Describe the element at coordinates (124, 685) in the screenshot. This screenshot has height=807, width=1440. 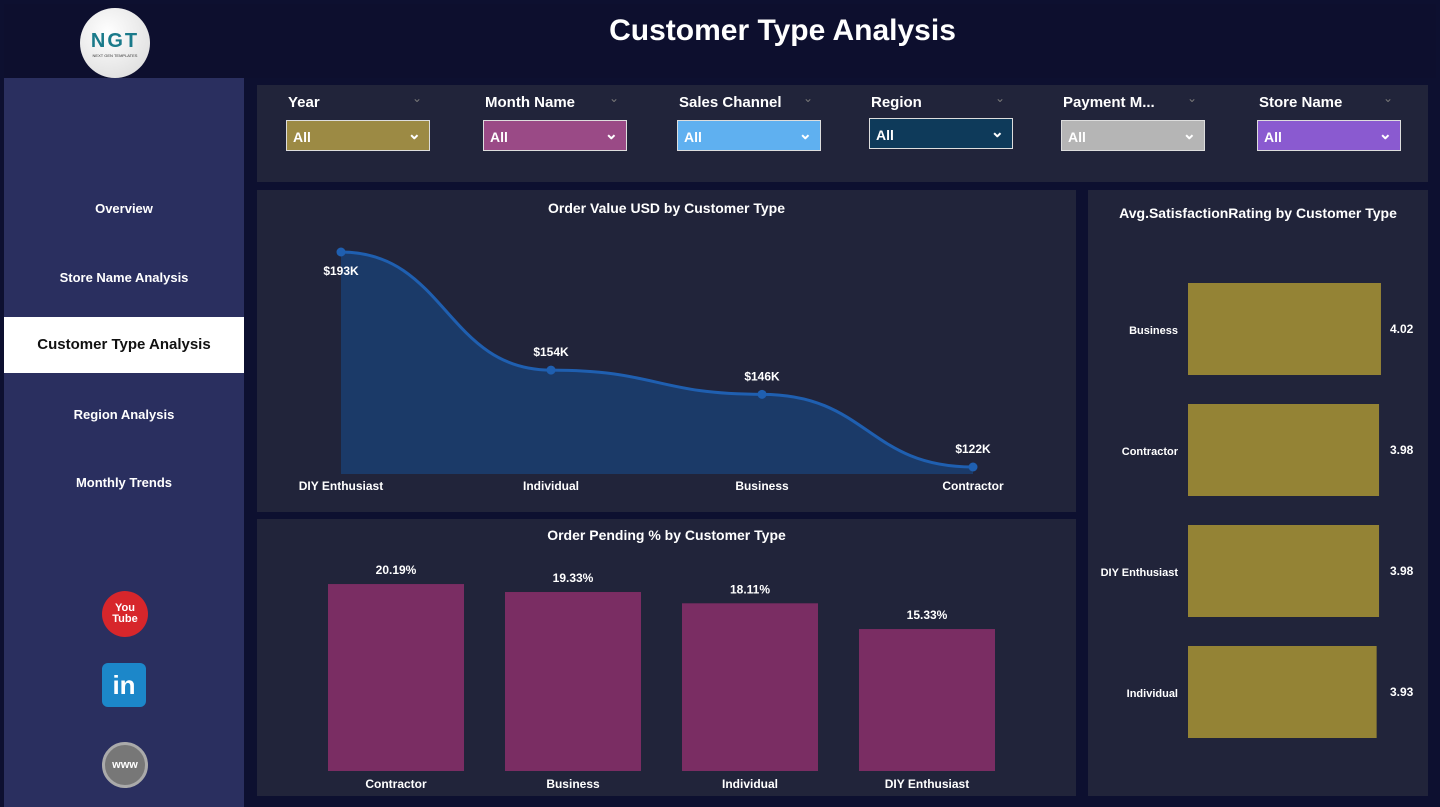
I see `linkedin-icon: in` at that location.